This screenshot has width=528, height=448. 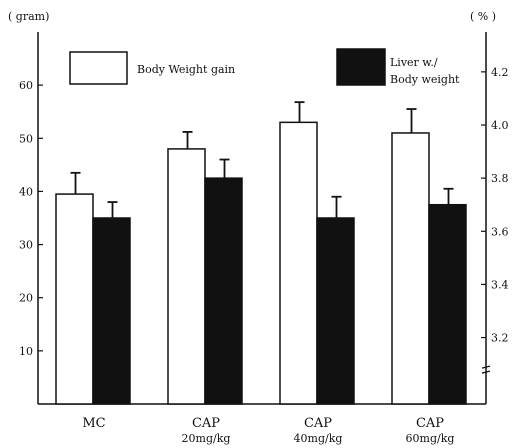 What do you see at coordinates (26, 191) in the screenshot?
I see `left-tick-label: 40` at bounding box center [26, 191].